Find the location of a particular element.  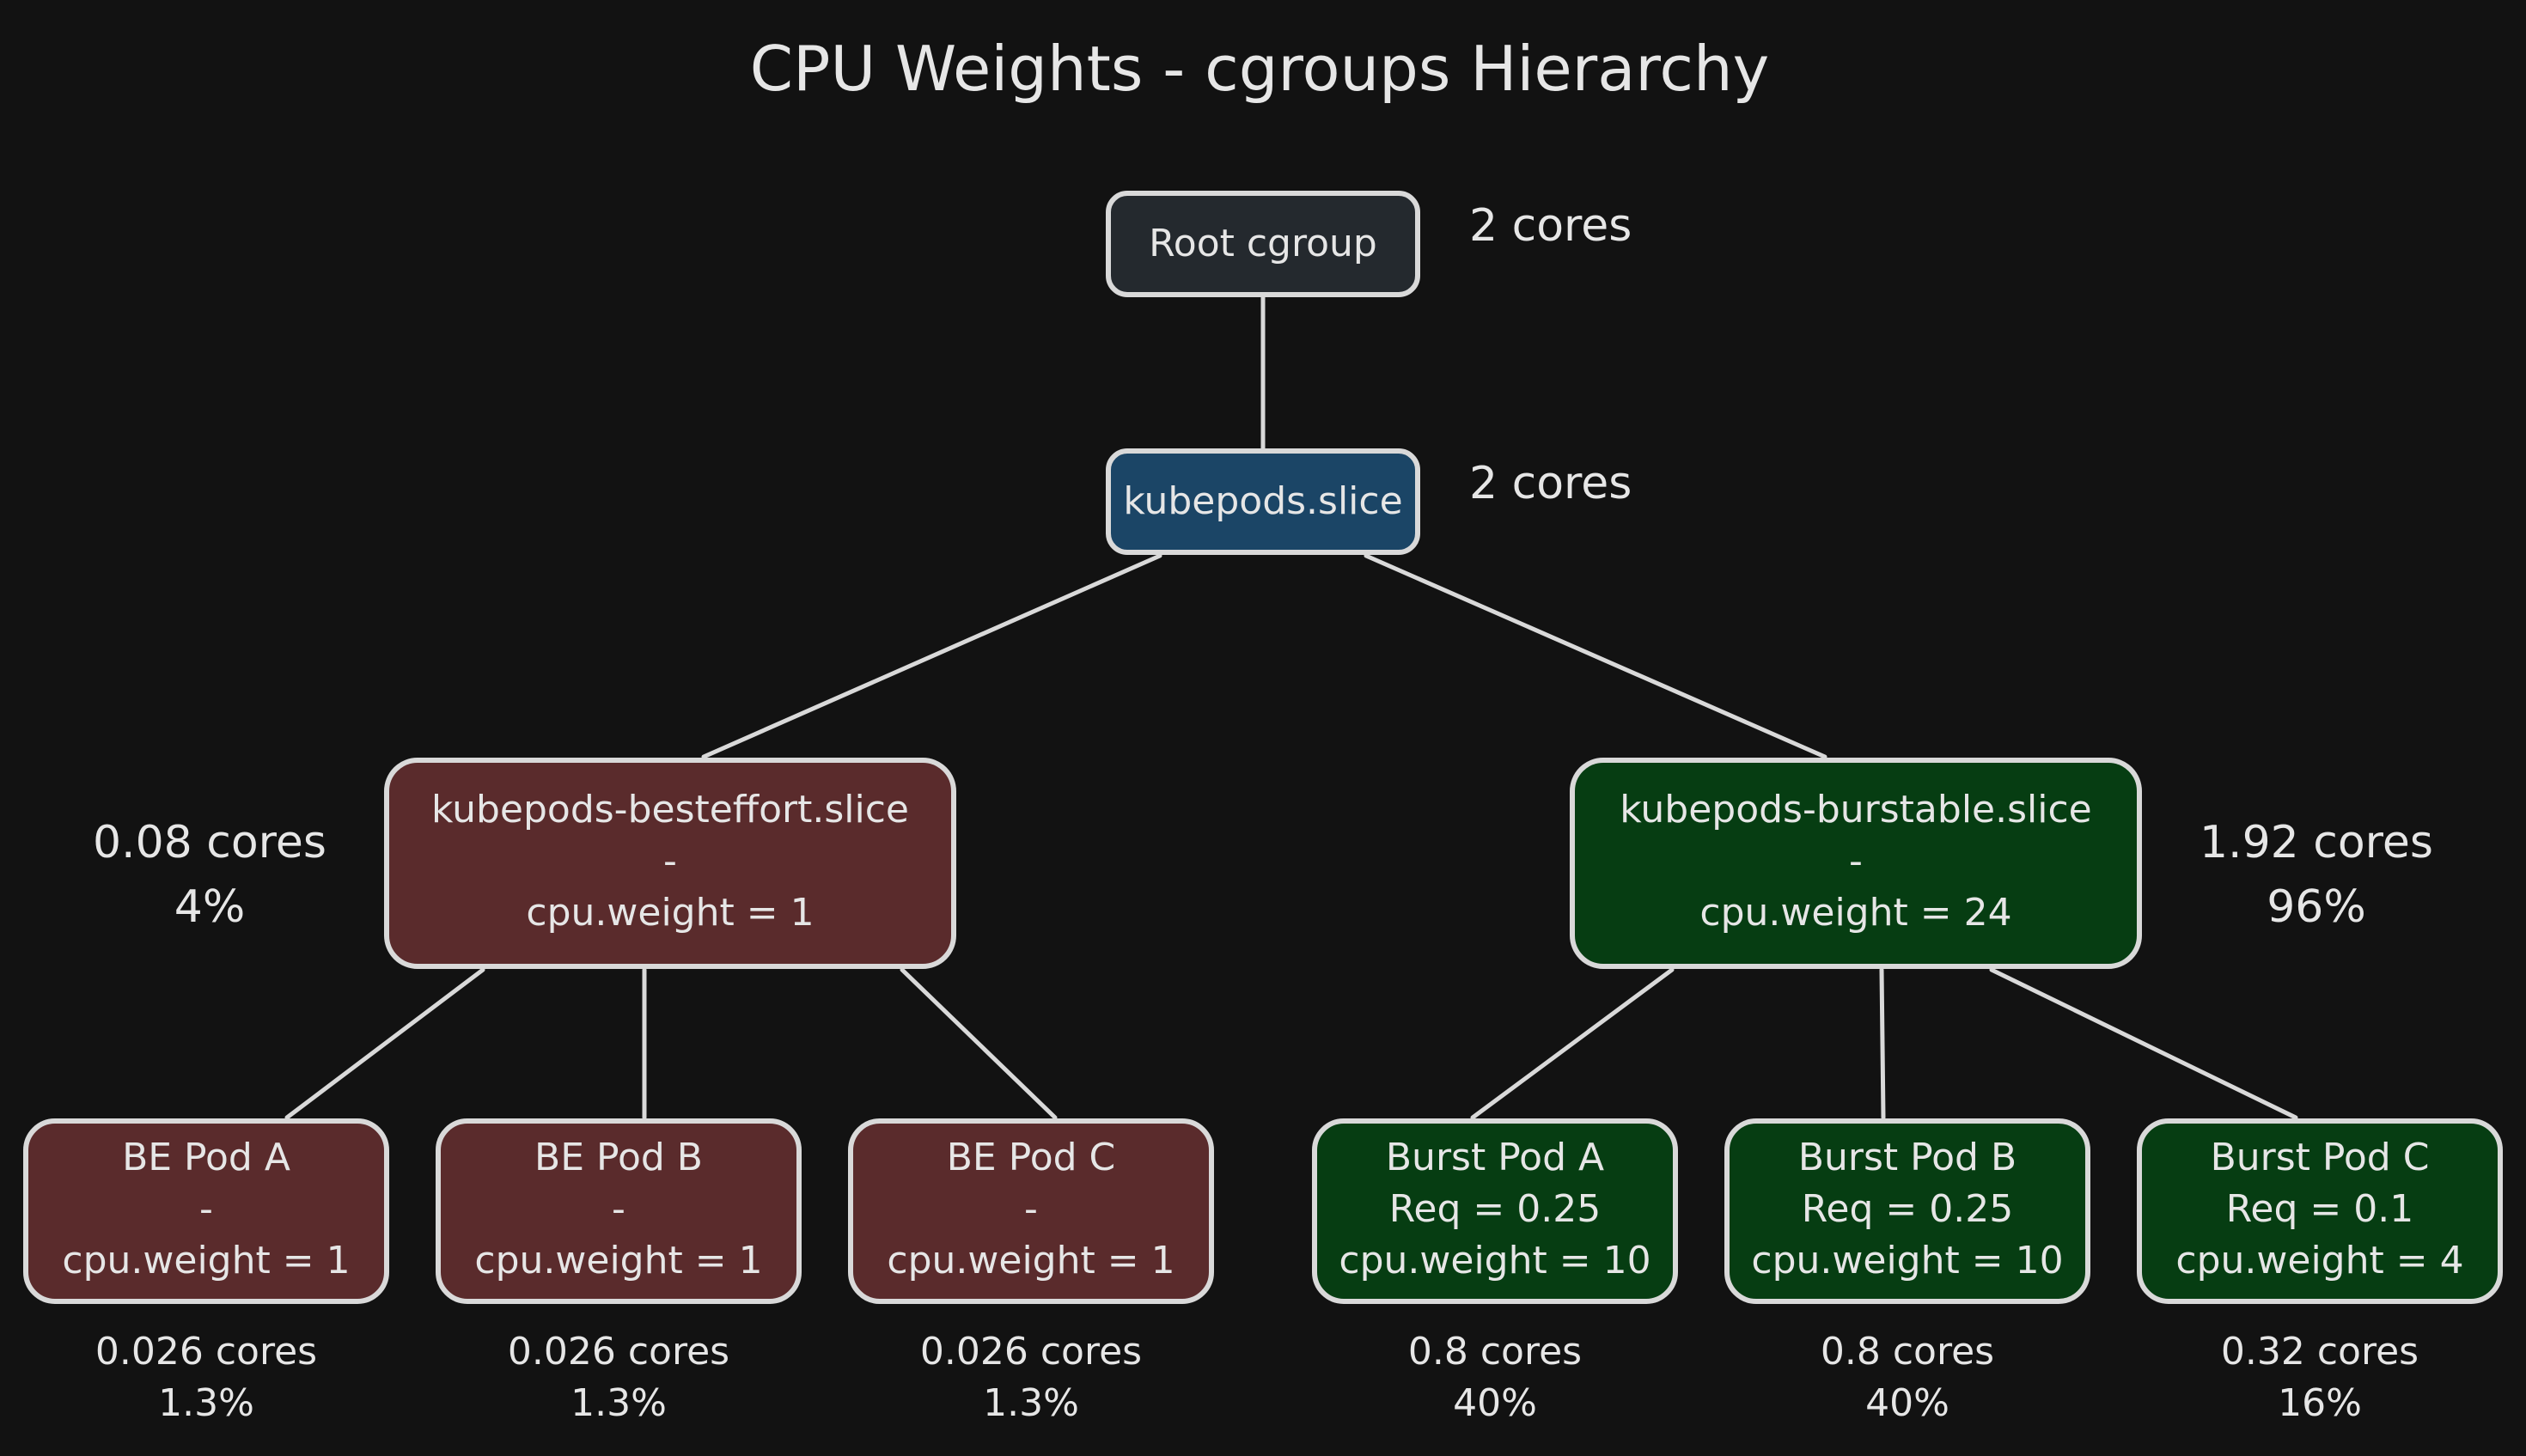

kubepods-cores: 2 cores is located at coordinates (1550, 483).